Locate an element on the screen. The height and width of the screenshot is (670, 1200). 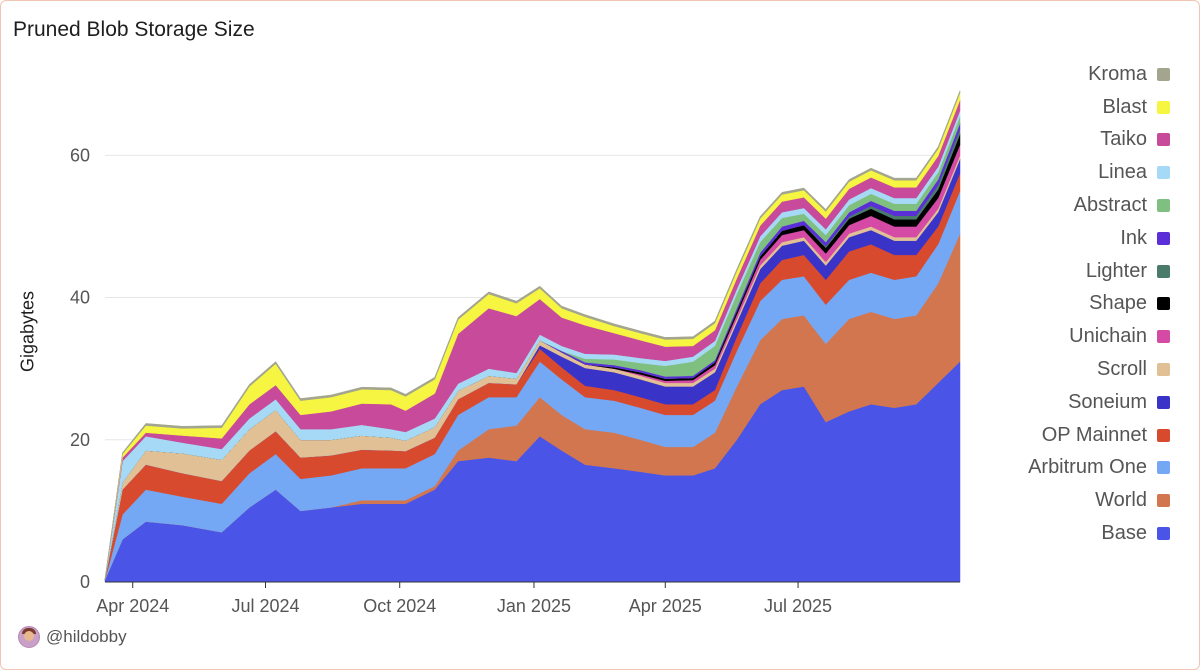
legend-label: Arbitrum One is located at coordinates (1087, 467).